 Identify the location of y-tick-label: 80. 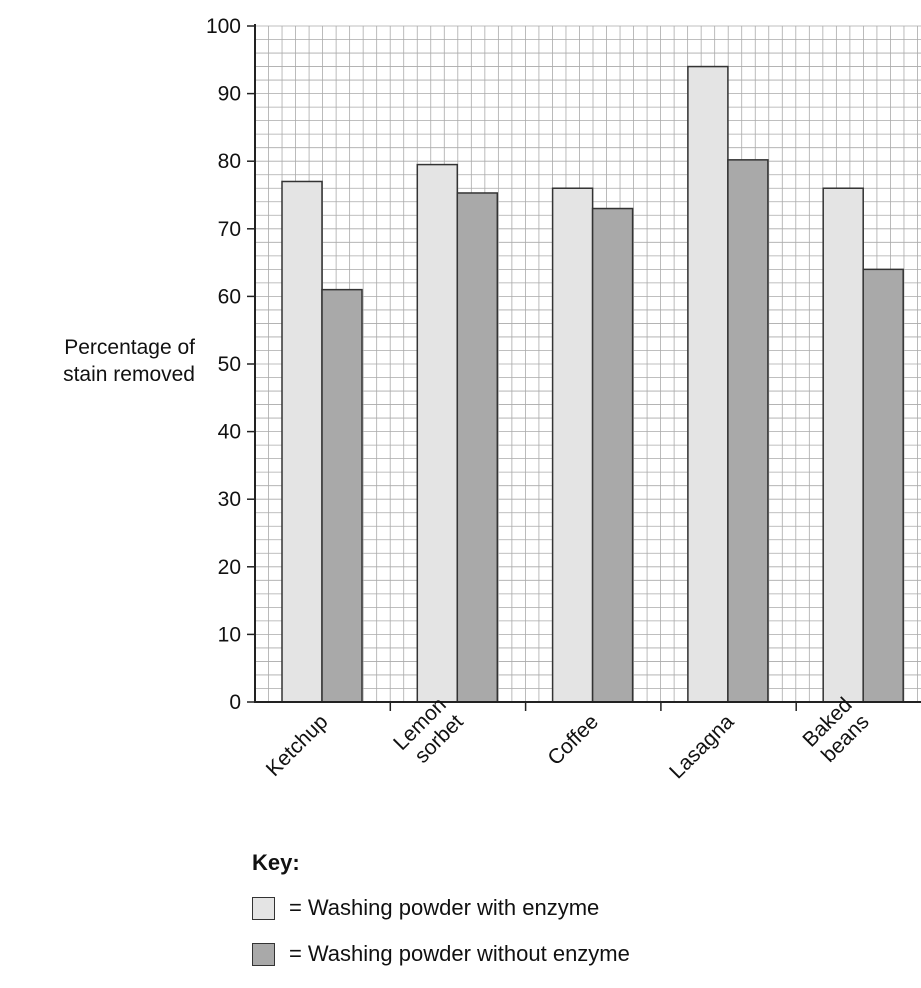
(229, 161).